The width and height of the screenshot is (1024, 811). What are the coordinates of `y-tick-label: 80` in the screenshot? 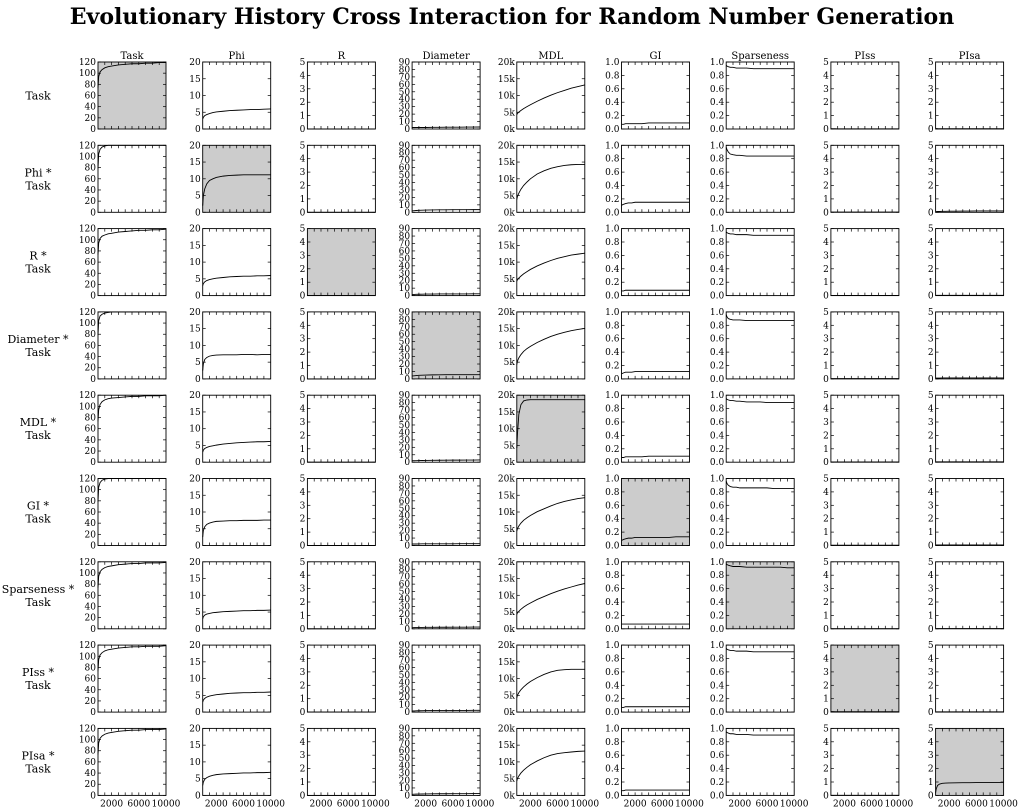 It's located at (405, 320).